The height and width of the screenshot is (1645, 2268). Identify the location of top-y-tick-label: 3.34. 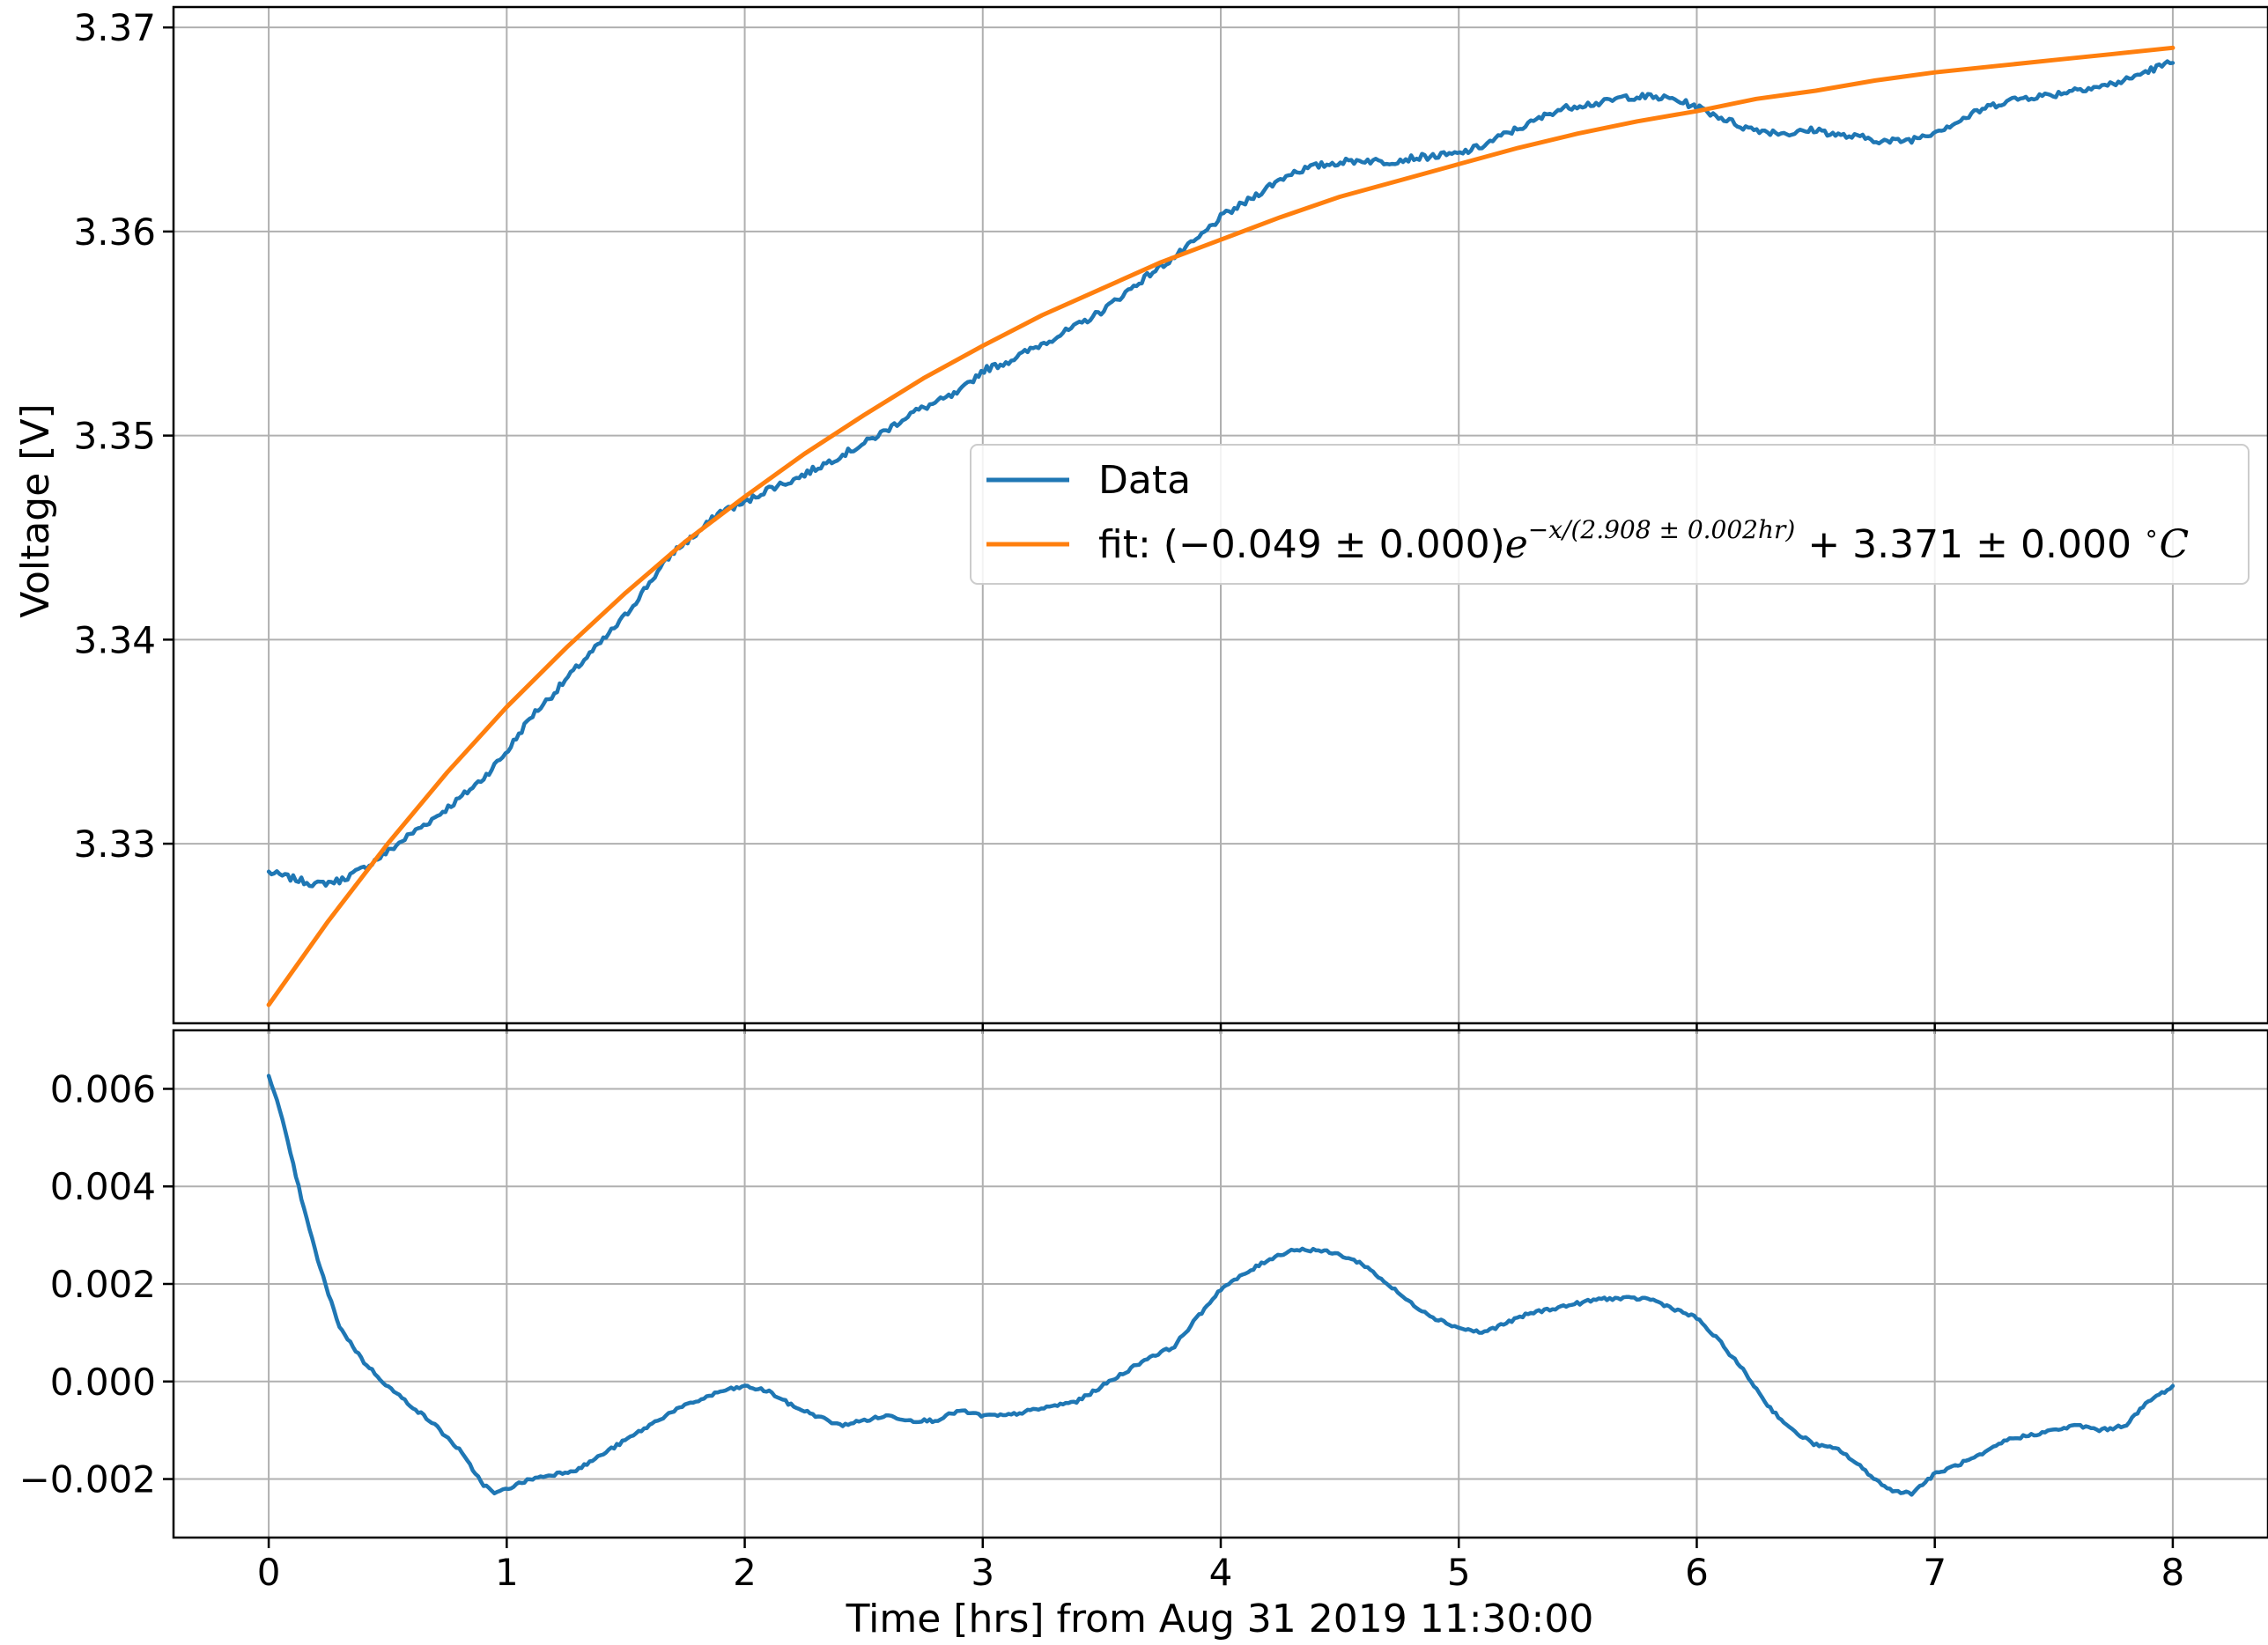
(114, 639).